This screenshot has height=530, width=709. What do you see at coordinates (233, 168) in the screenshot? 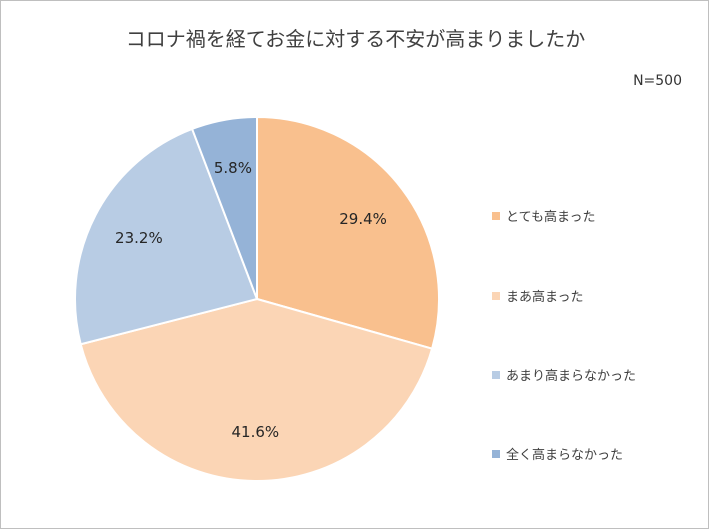
I see `data-label-4: 5.8%` at bounding box center [233, 168].